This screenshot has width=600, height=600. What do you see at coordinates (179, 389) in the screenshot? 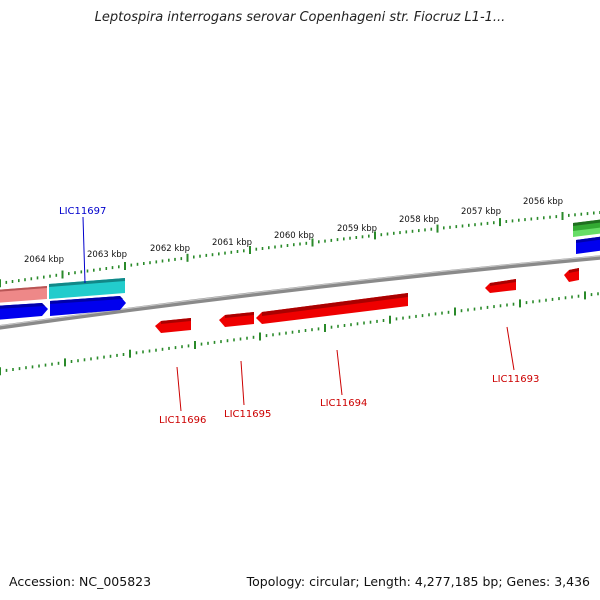
I see `leader-line-lic11696` at bounding box center [179, 389].